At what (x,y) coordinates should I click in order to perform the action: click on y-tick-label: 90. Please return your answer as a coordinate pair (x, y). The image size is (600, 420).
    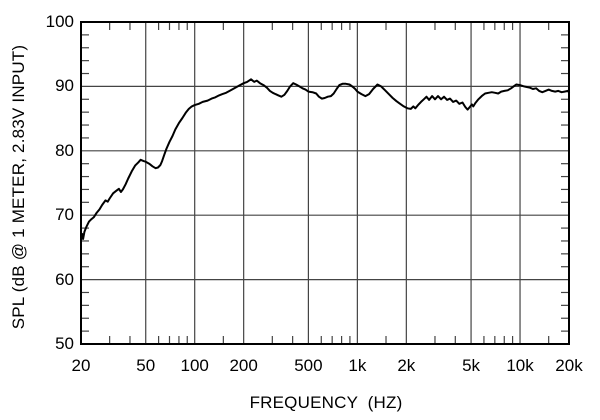
    Looking at the image, I should click on (64, 86).